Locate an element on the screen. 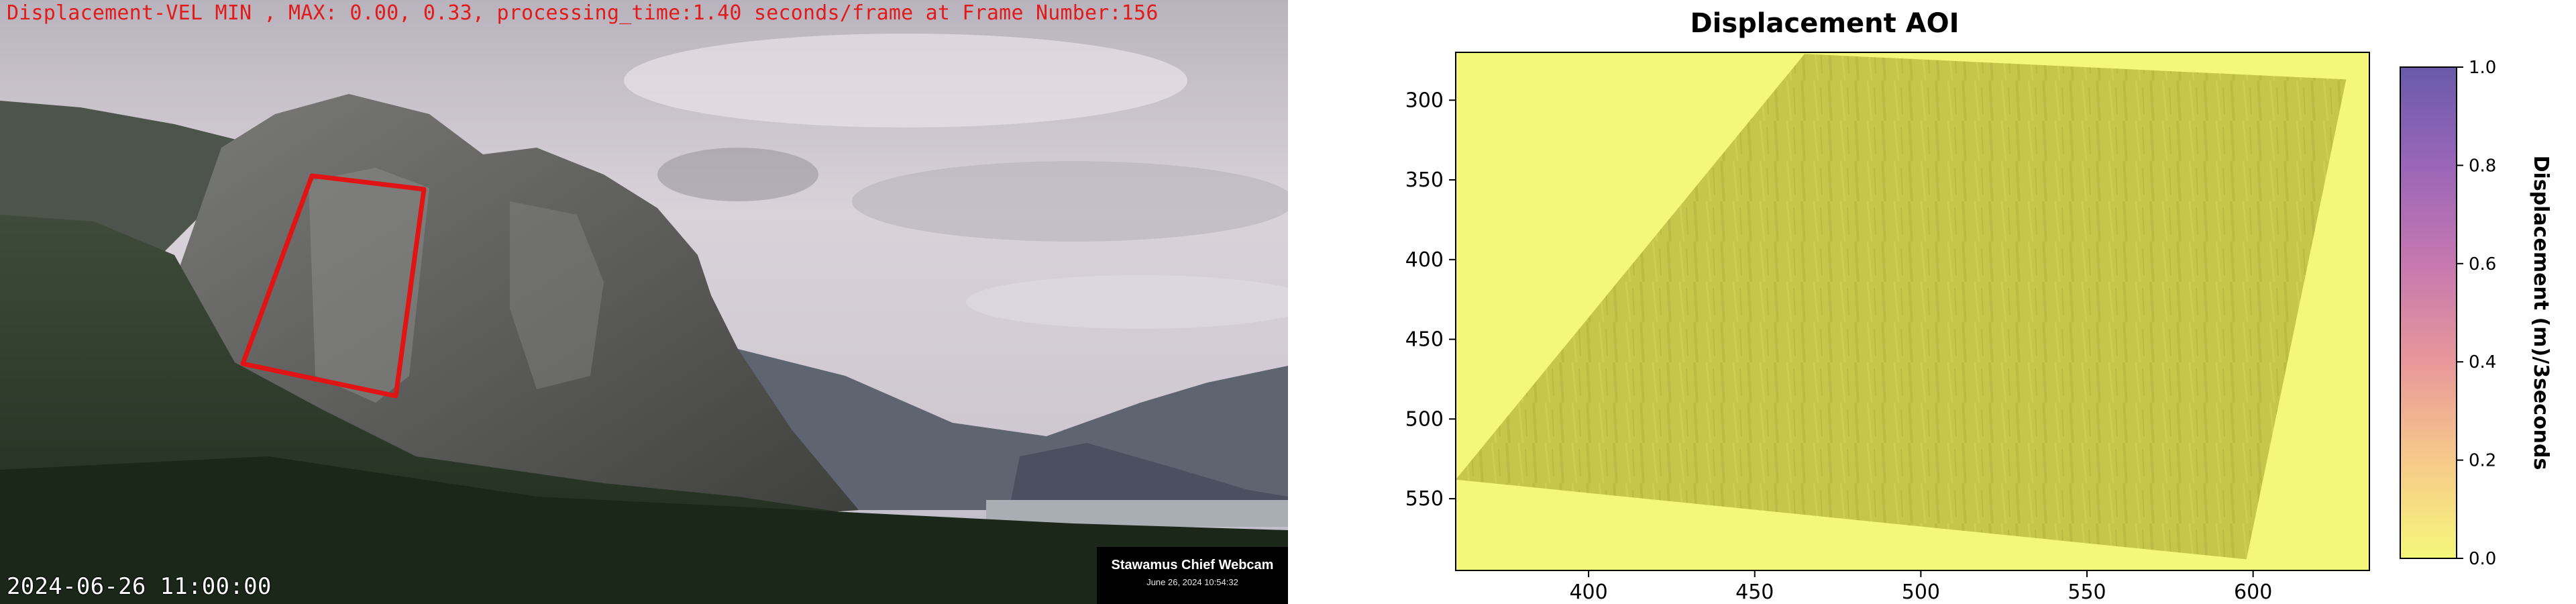 This screenshot has height=604, width=2576. y-tick-label: 300 is located at coordinates (1424, 100).